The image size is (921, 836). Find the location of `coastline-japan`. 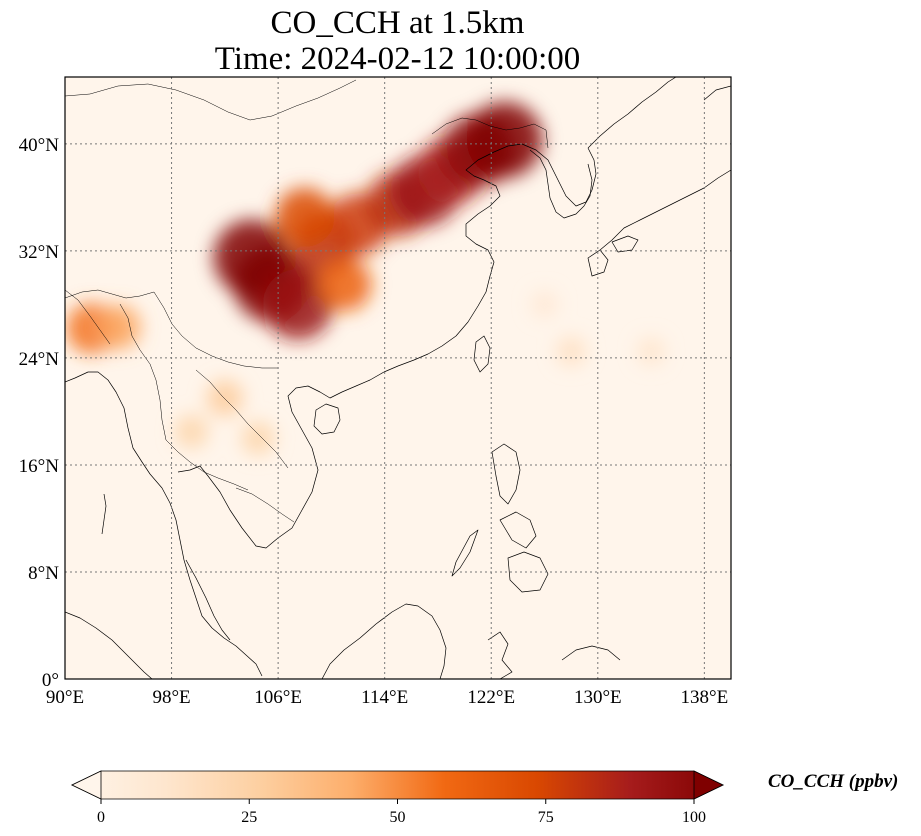

coastline-japan is located at coordinates (665, 210).